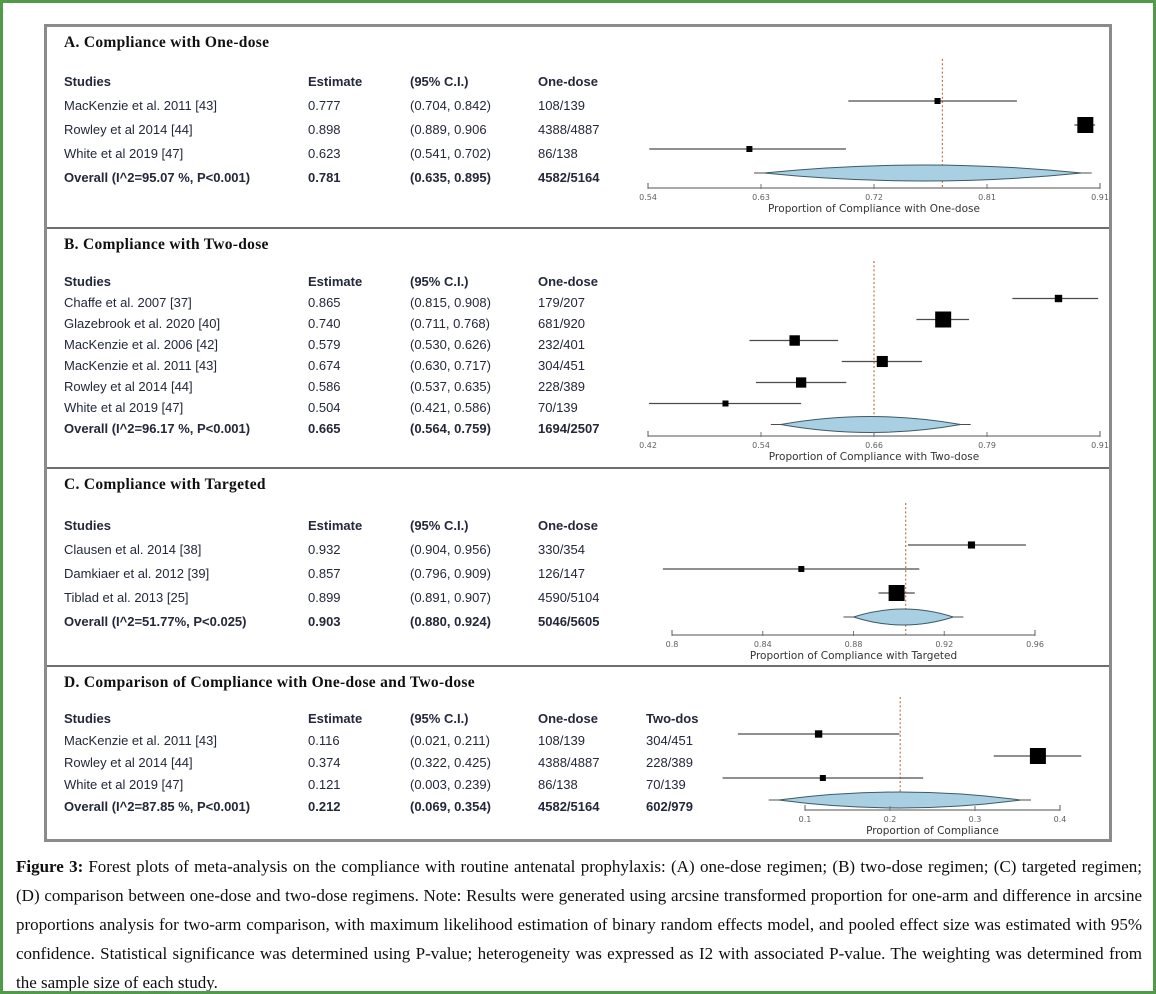 This screenshot has height=994, width=1156. Describe the element at coordinates (561, 323) in the screenshot. I see `one-dose-value: 681/920` at that location.